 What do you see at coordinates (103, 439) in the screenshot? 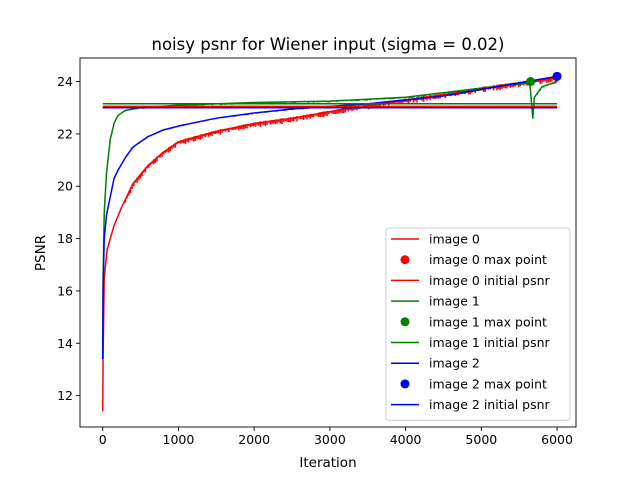
I see `x-tick-label: 0` at bounding box center [103, 439].